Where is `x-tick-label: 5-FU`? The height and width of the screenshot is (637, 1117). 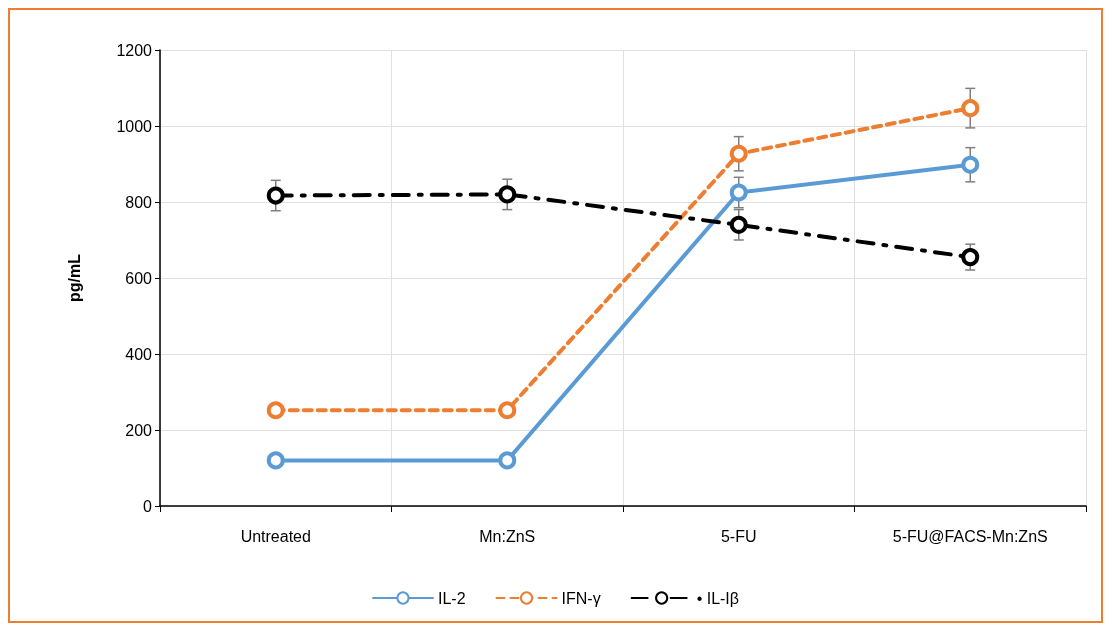
x-tick-label: 5-FU is located at coordinates (738, 536).